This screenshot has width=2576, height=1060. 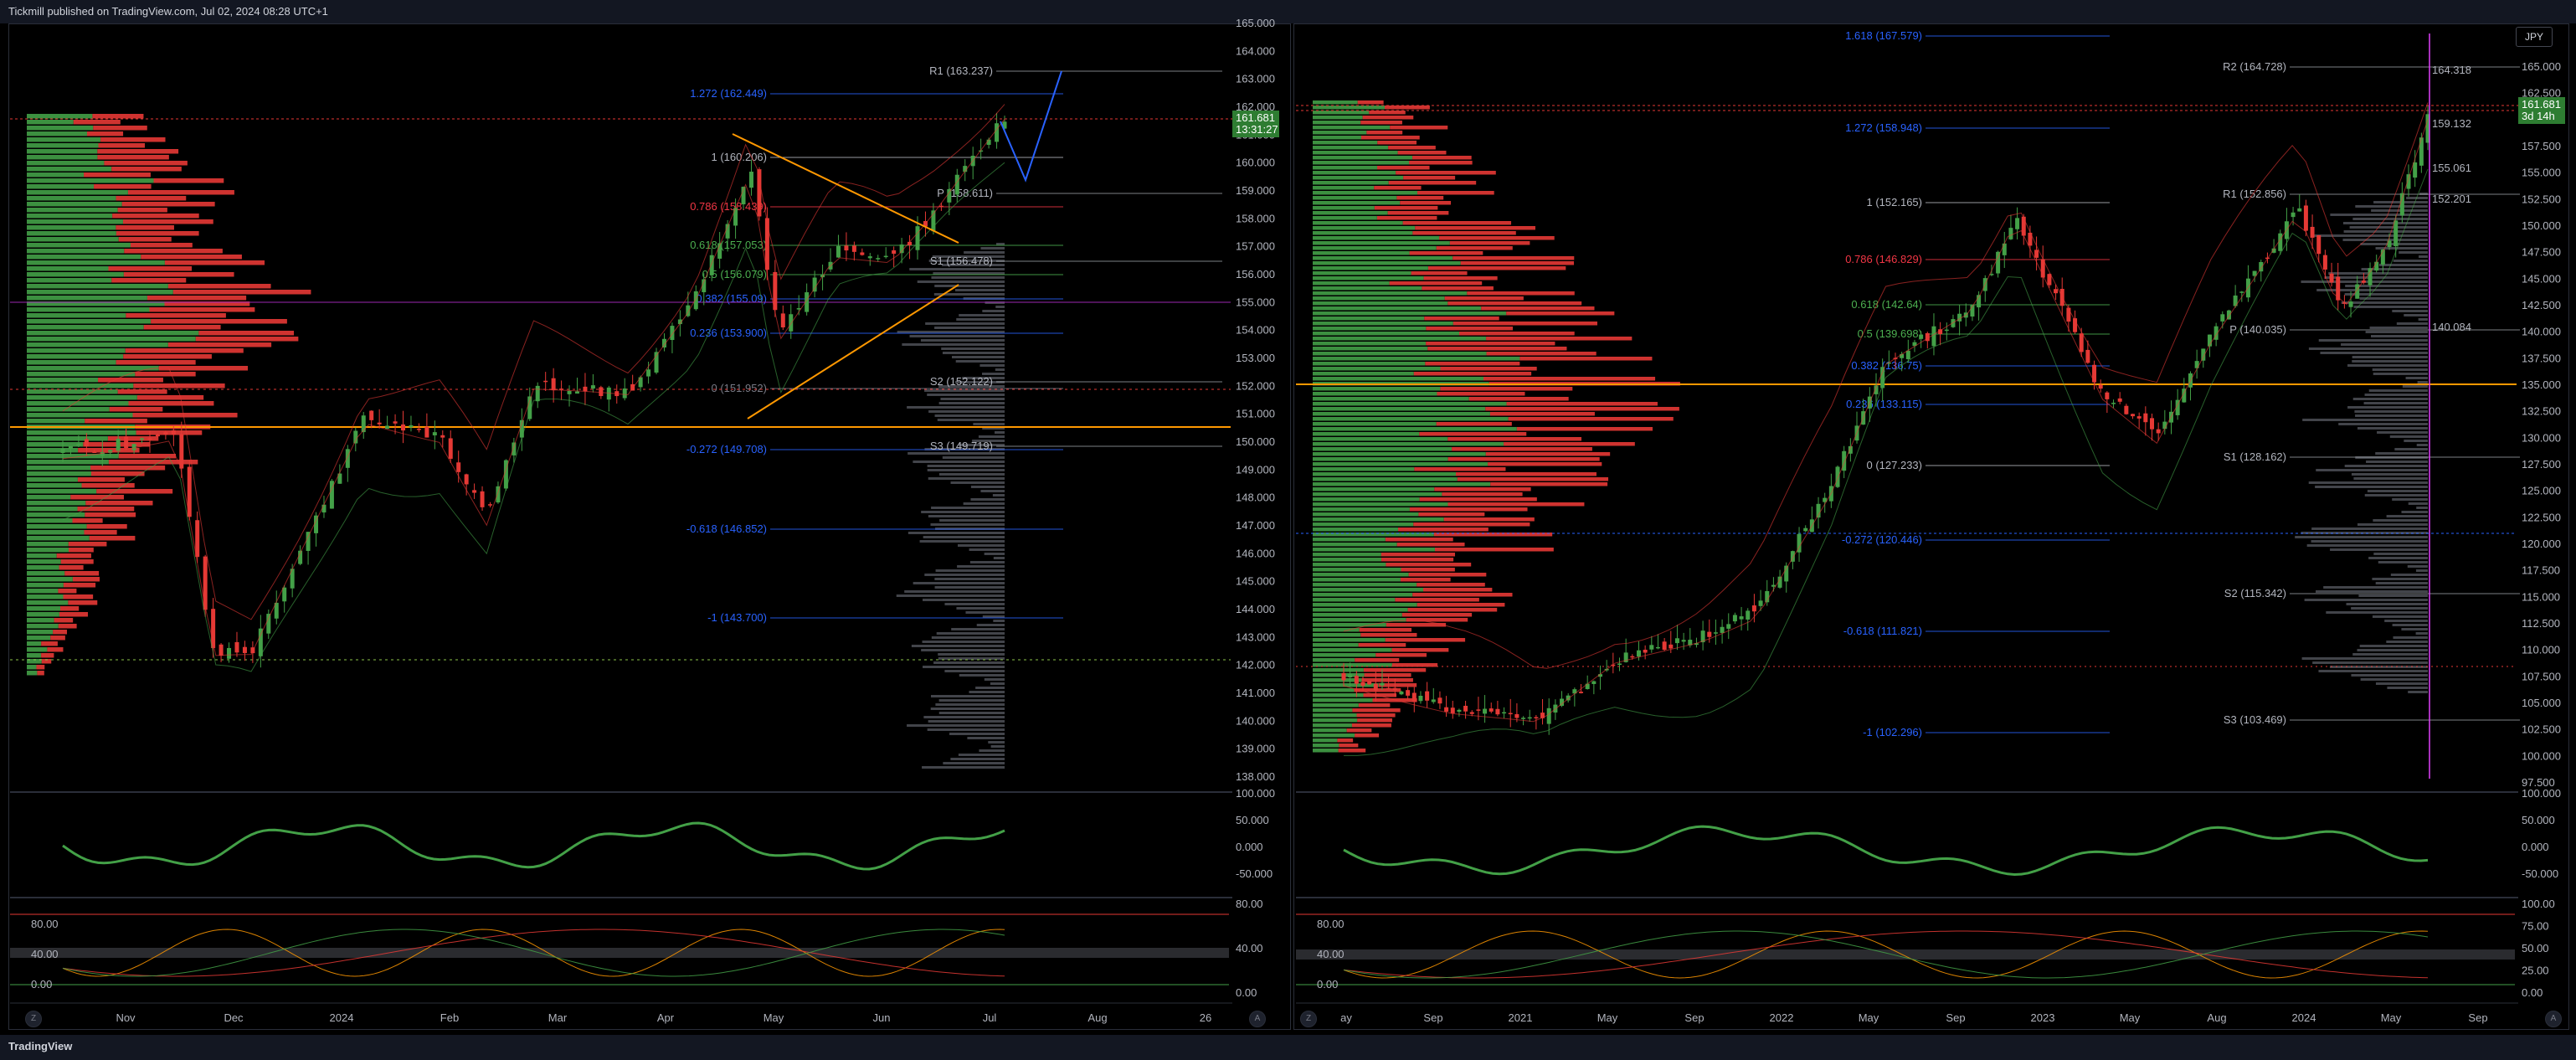 I want to click on stoch-axis-label-left: 80.00, so click(x=45, y=924).